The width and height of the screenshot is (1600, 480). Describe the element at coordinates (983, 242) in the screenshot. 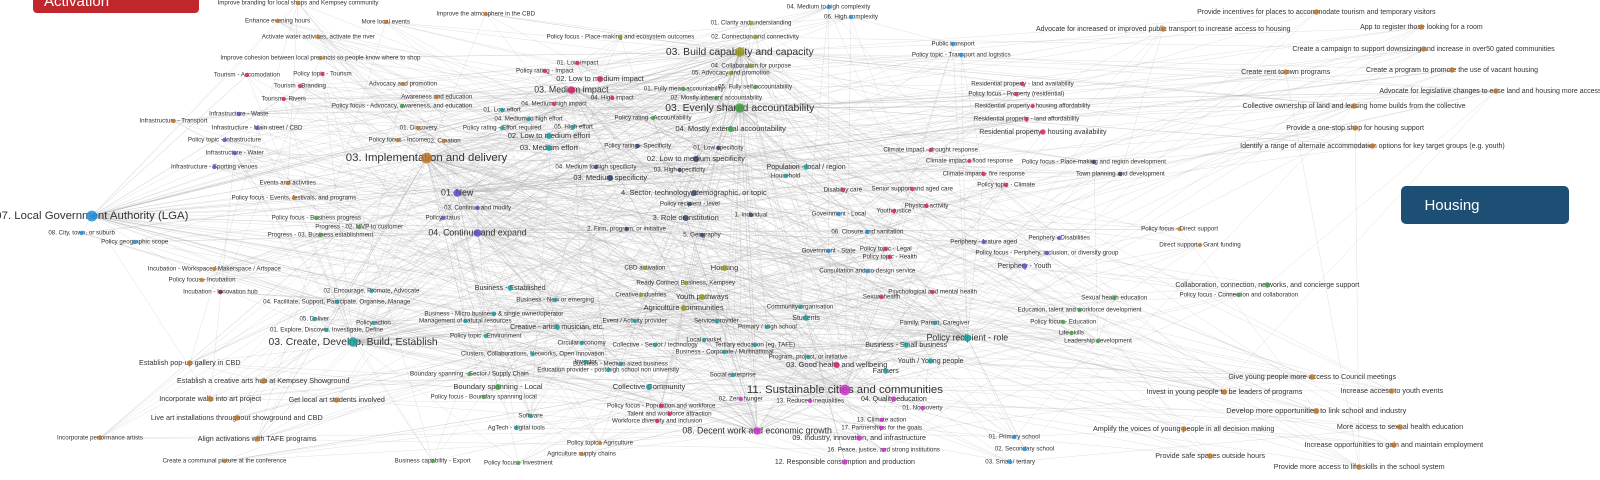

I see `node: Periphery - feature aged` at that location.